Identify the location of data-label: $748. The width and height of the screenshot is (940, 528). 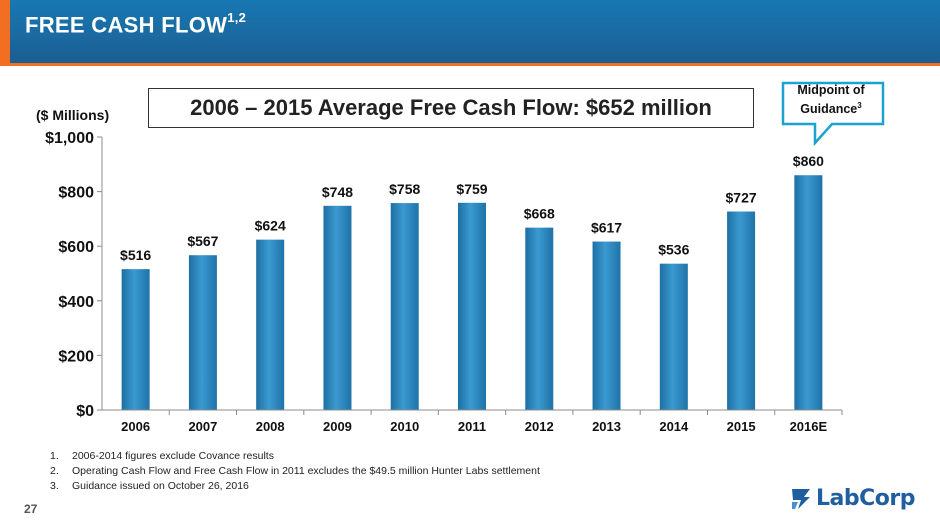
(337, 192).